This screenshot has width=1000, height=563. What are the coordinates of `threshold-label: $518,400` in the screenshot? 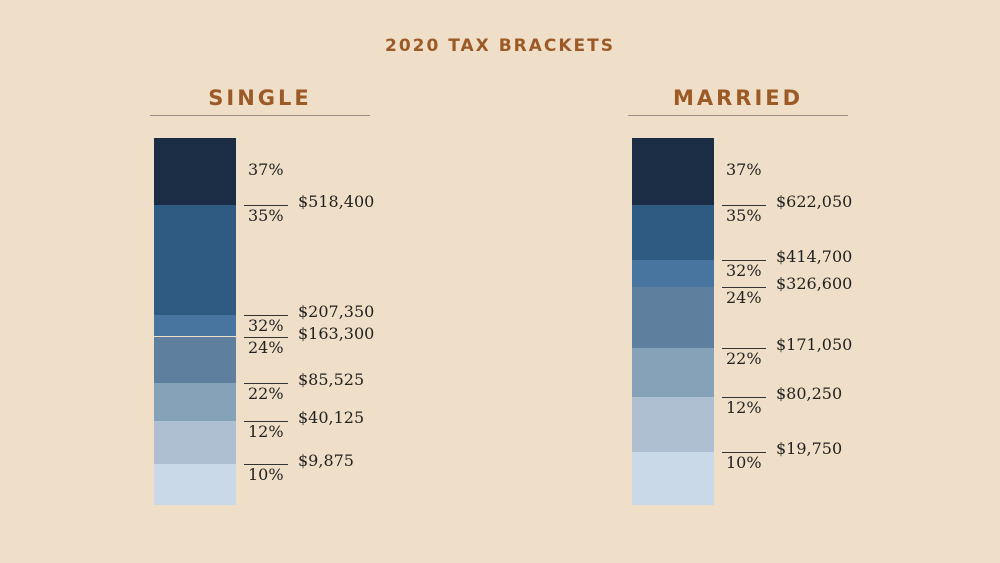 It's located at (336, 201).